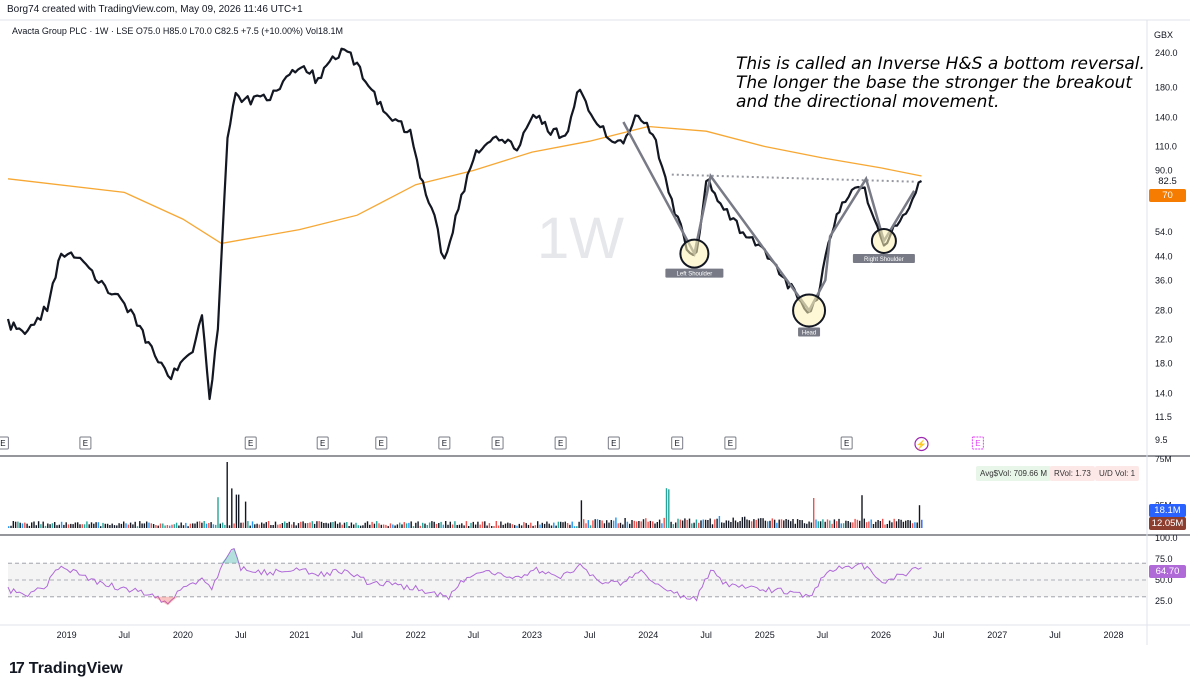  What do you see at coordinates (1167, 523) in the screenshot?
I see `volume-average-tag: 12.05M` at bounding box center [1167, 523].